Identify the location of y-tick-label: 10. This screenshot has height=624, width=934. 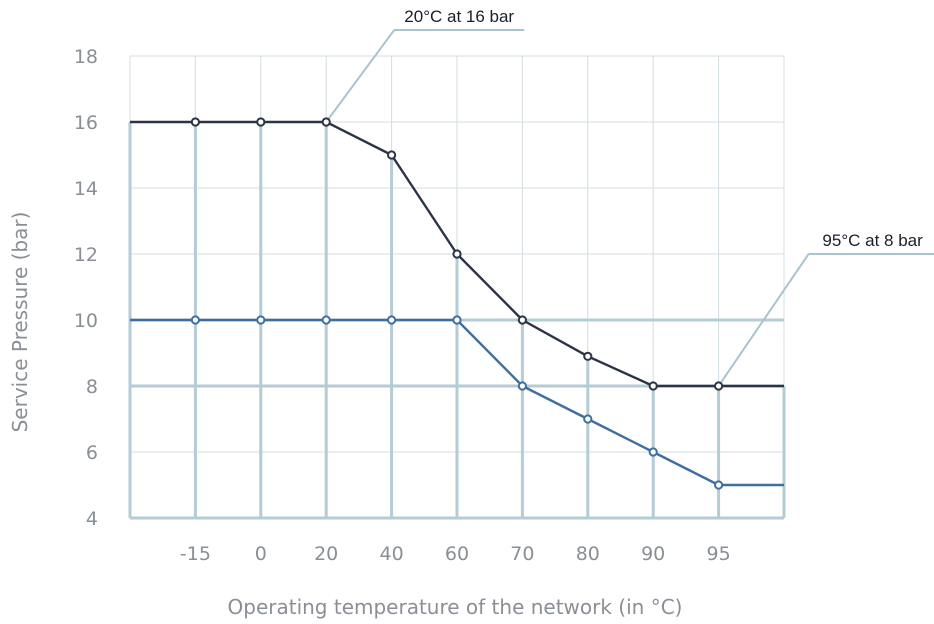
(86, 321).